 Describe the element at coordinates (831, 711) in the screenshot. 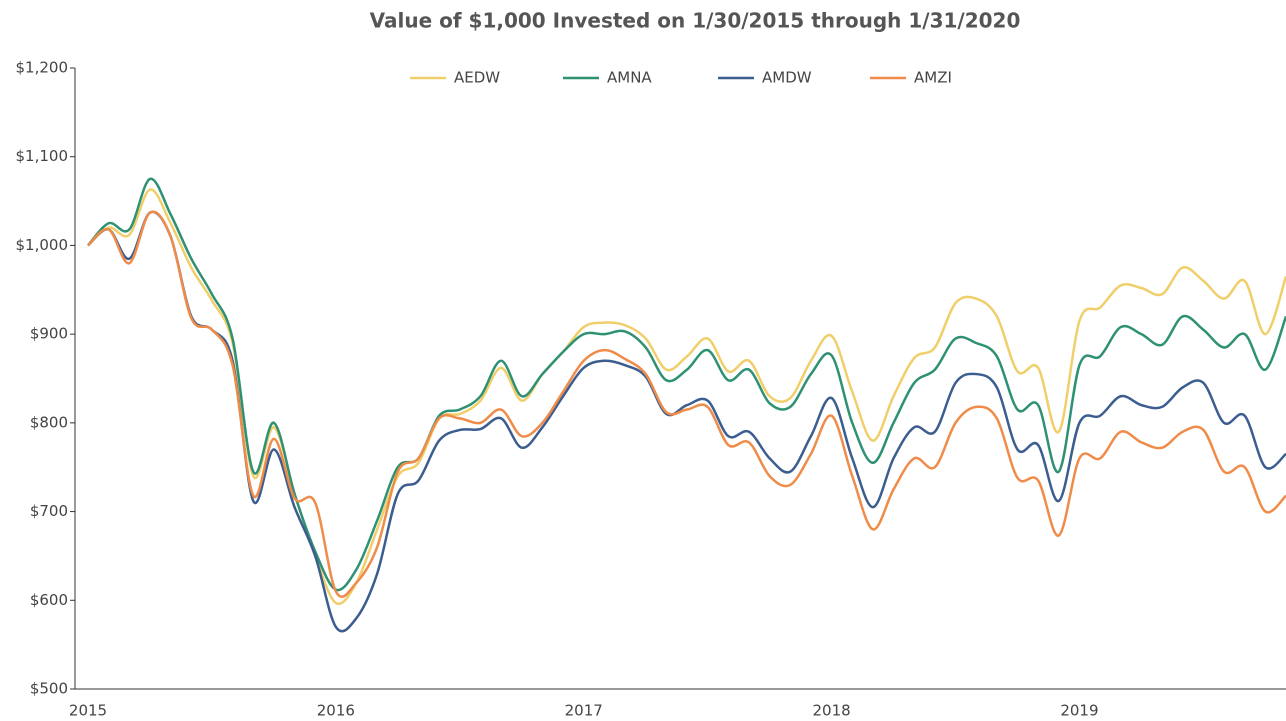

I see `x-tick-label: 2018` at that location.